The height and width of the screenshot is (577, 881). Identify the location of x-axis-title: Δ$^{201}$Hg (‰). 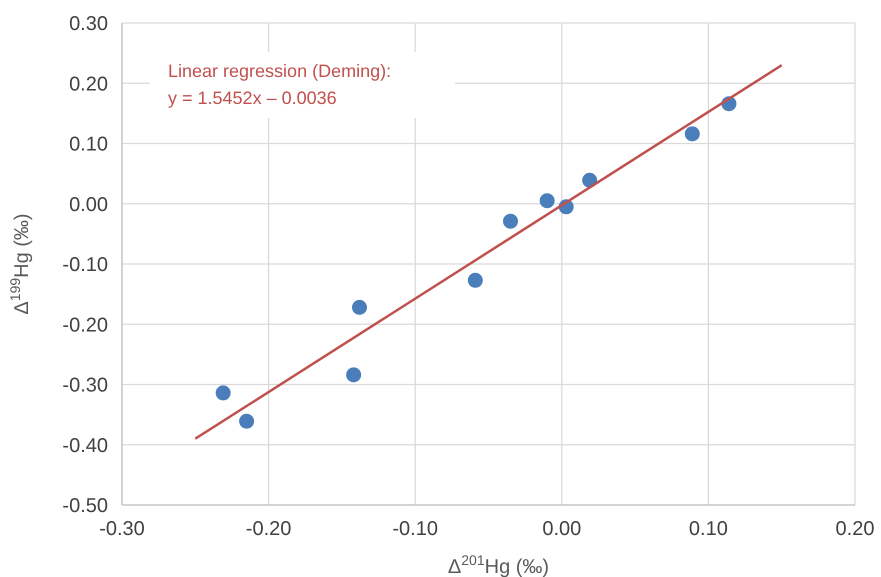
(499, 564).